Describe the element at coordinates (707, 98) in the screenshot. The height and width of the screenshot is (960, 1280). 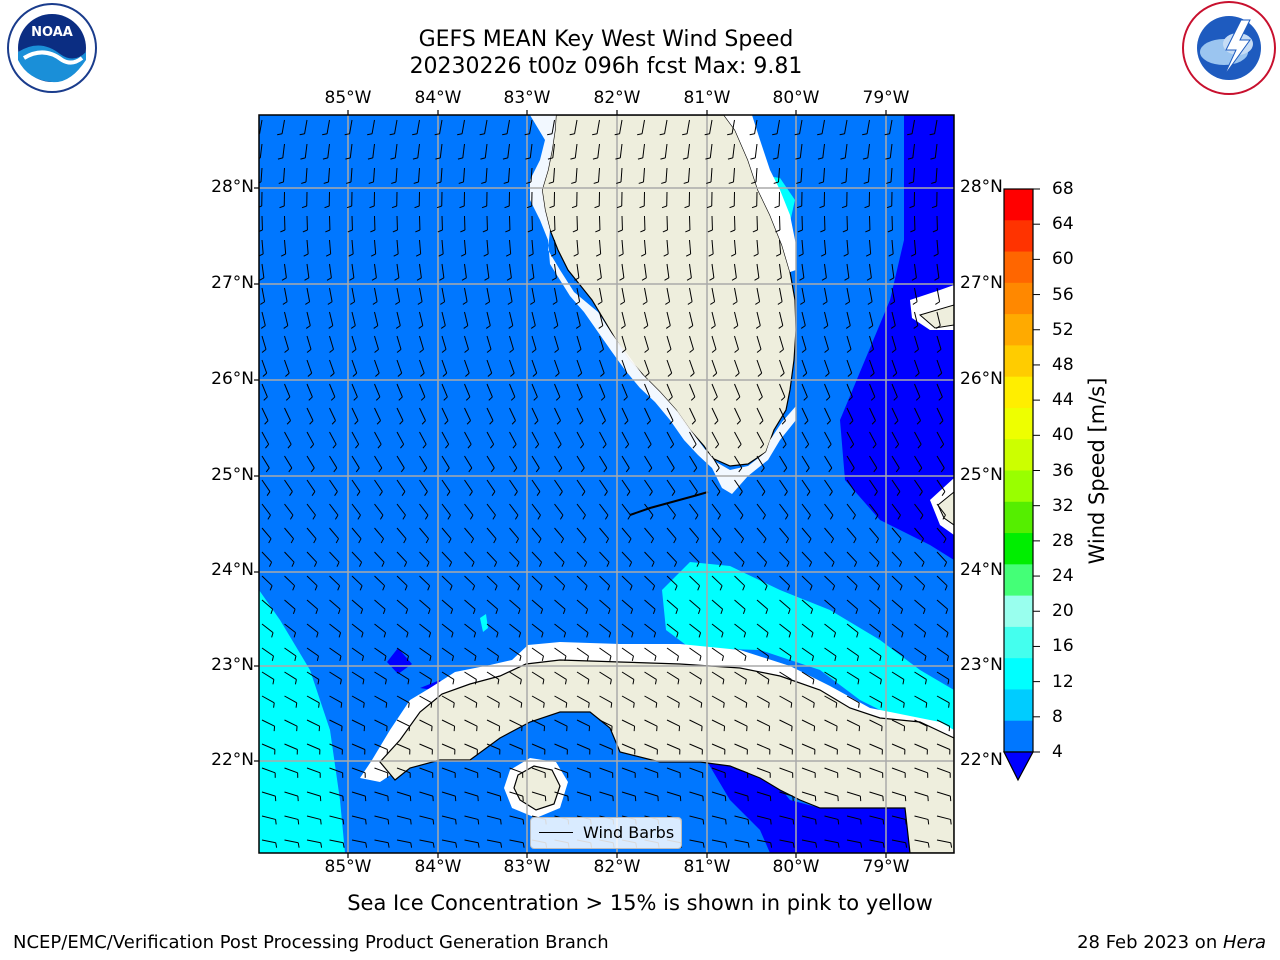
I see `lon-label-top: 81°W` at that location.